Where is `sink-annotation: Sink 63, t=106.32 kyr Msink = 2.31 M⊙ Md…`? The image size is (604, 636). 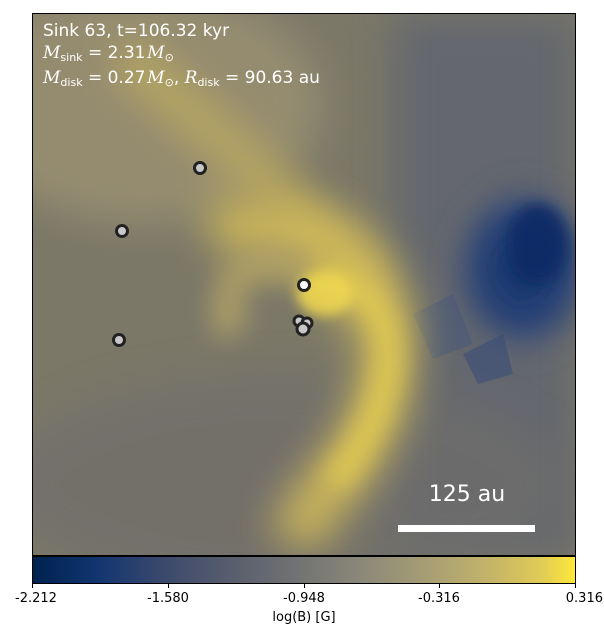 sink-annotation: Sink 63, t=106.32 kyr Msink = 2.31 M⊙ Md… is located at coordinates (181, 57).